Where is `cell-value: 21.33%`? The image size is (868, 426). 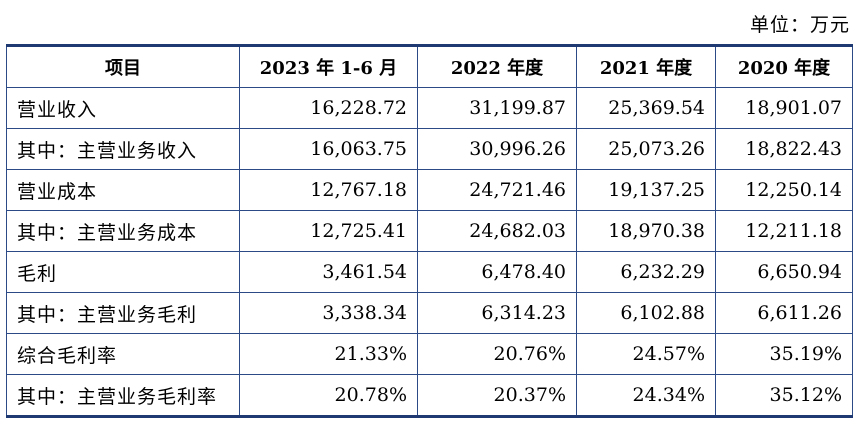
cell-value: 21.33% is located at coordinates (328, 354).